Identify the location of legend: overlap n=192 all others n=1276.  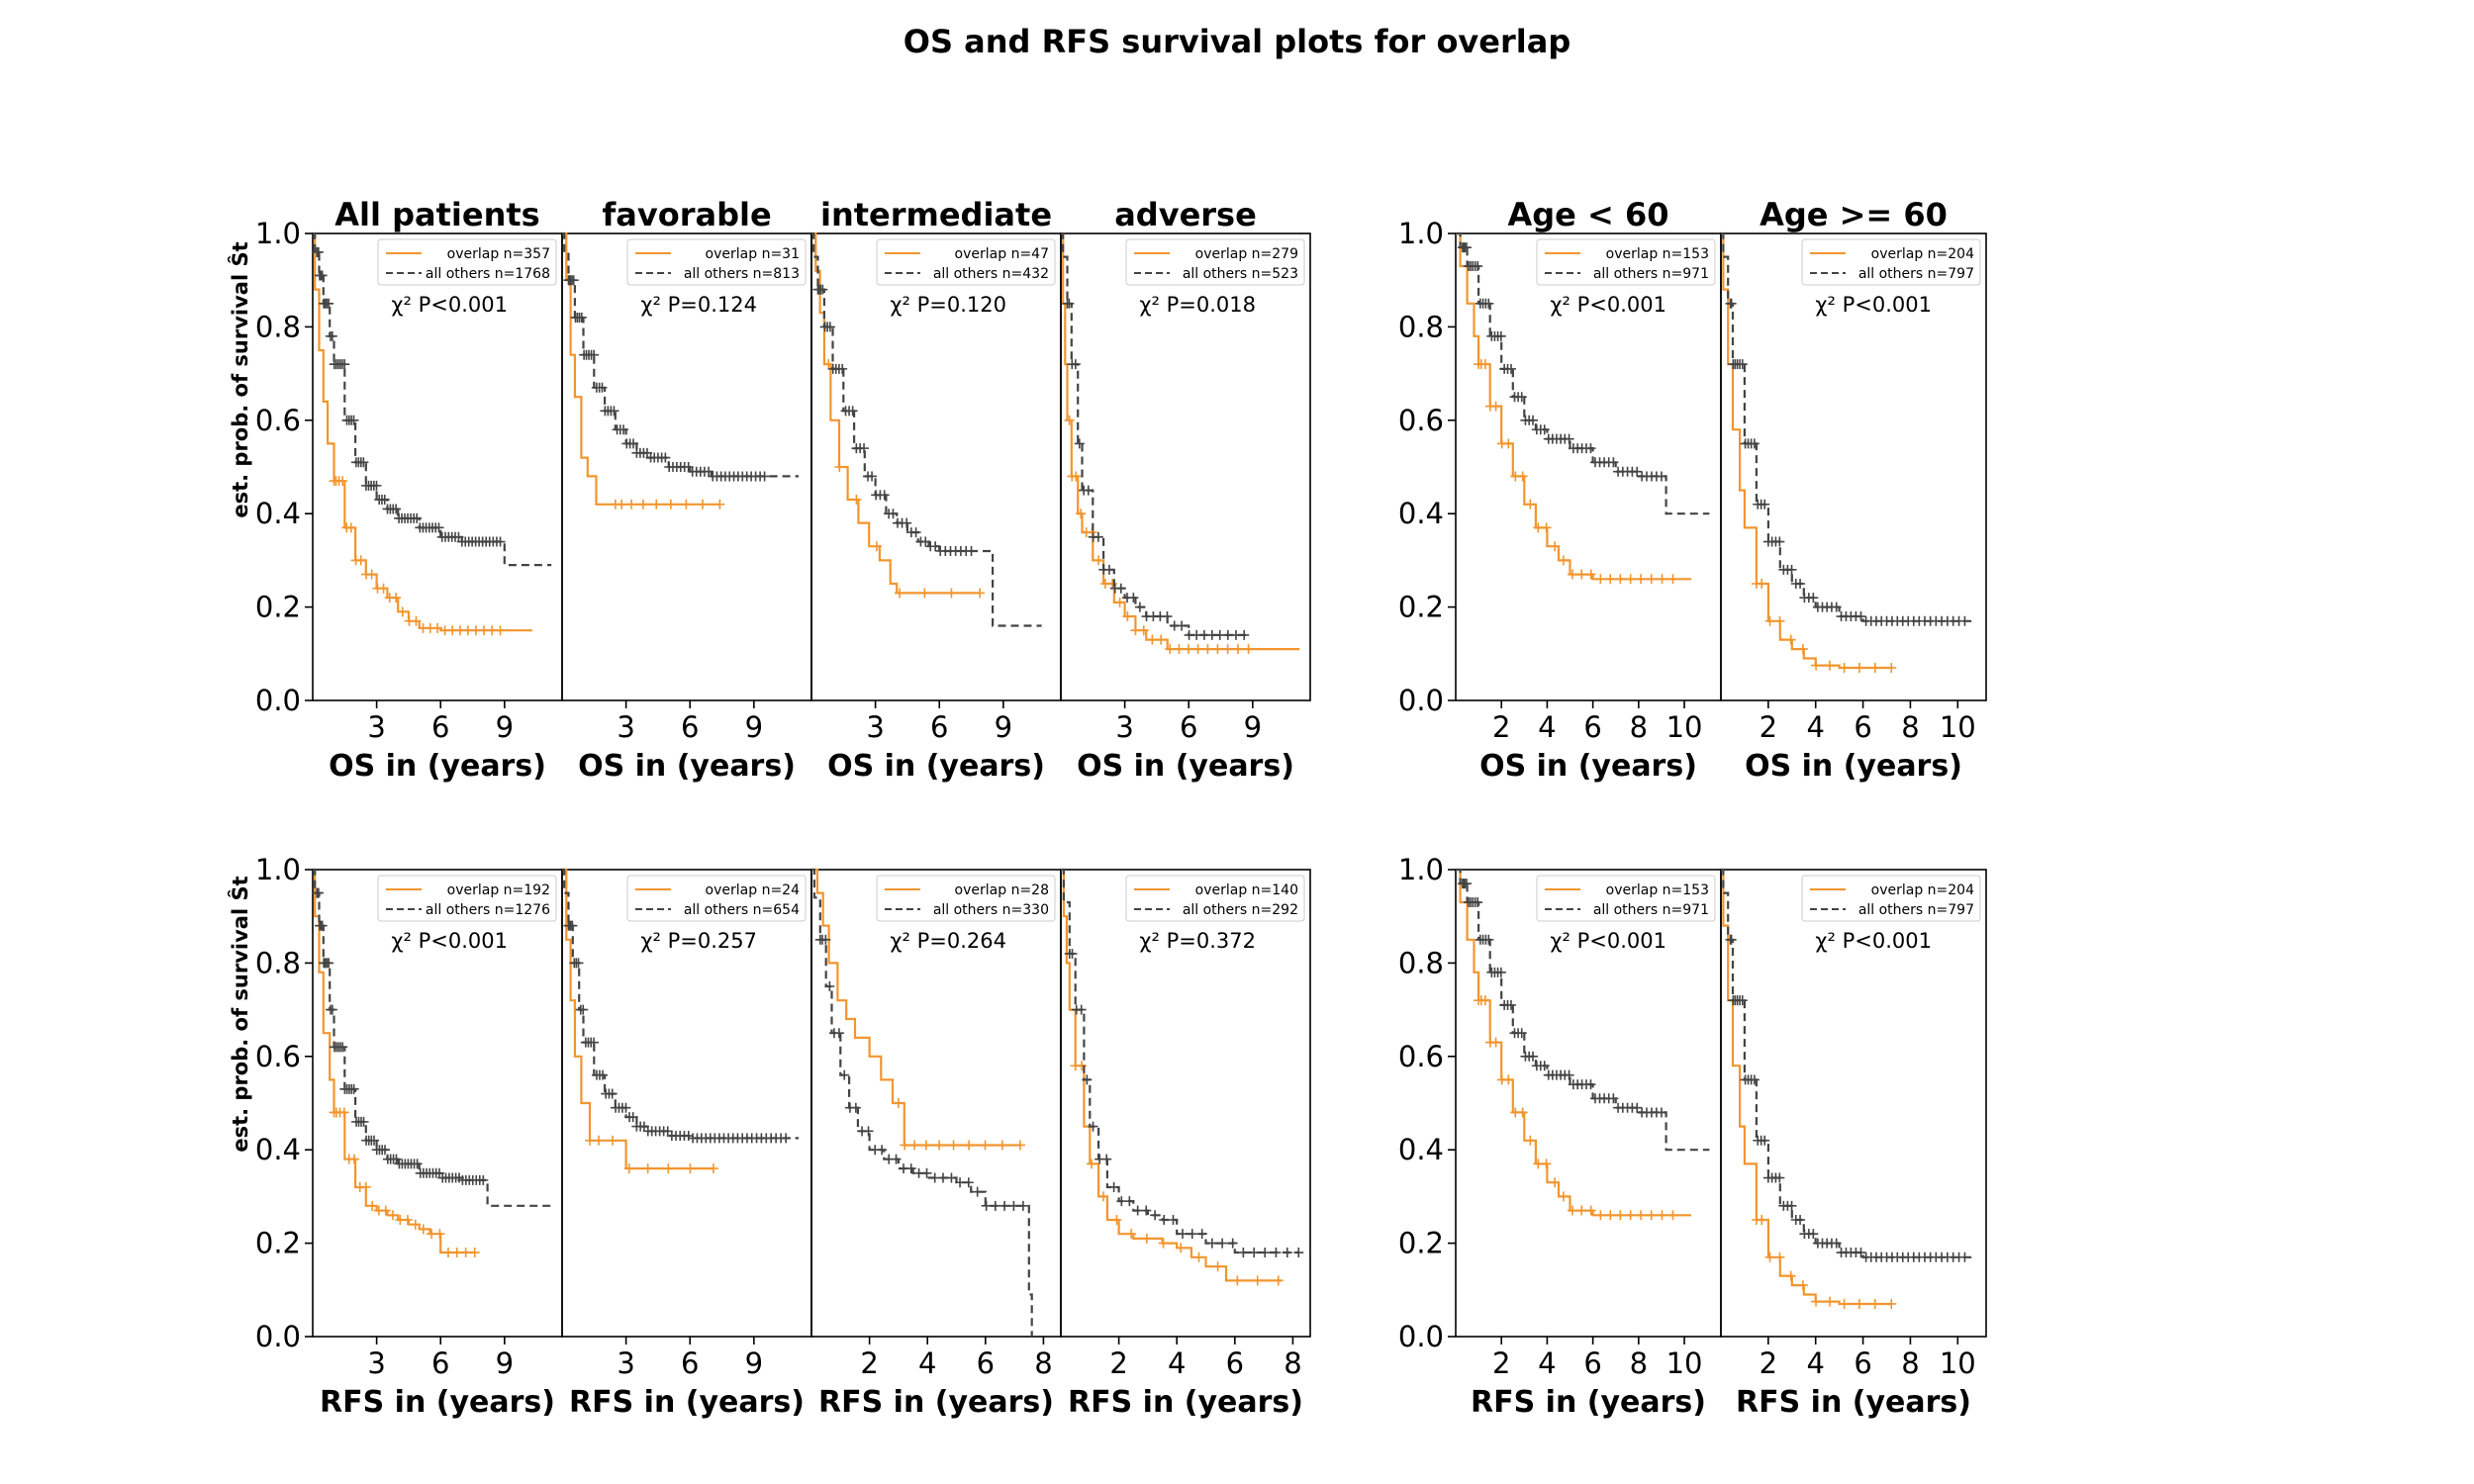
(467, 898).